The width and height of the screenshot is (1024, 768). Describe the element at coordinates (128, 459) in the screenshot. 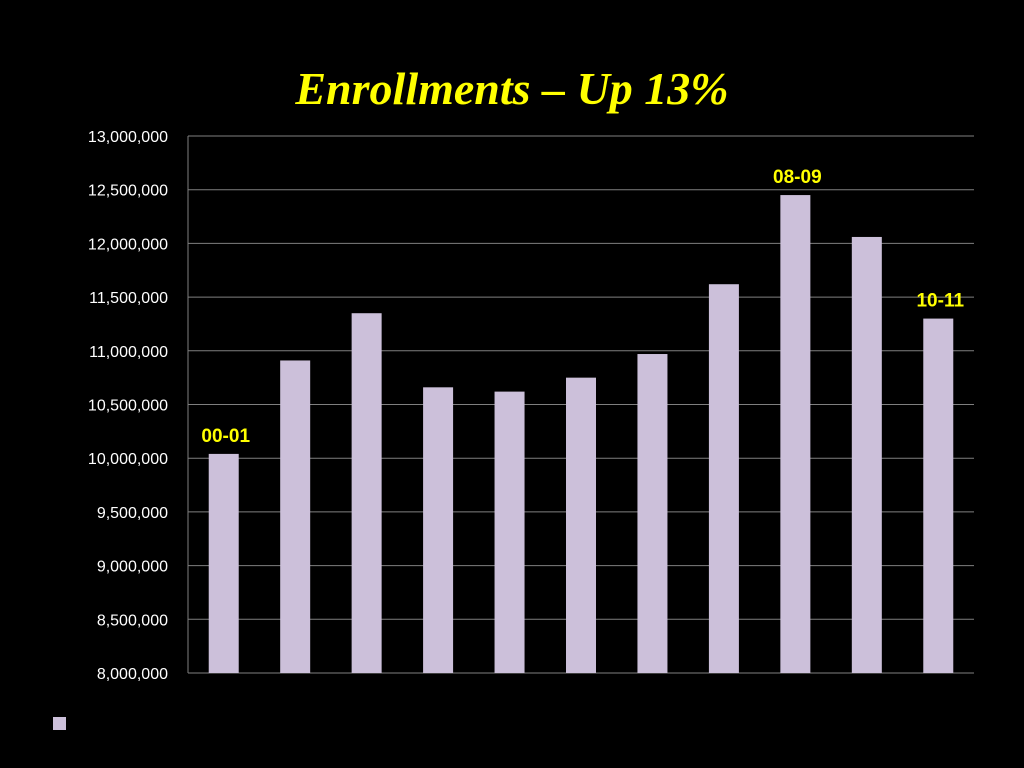

I see `y-tick-label: 10,000,000` at that location.